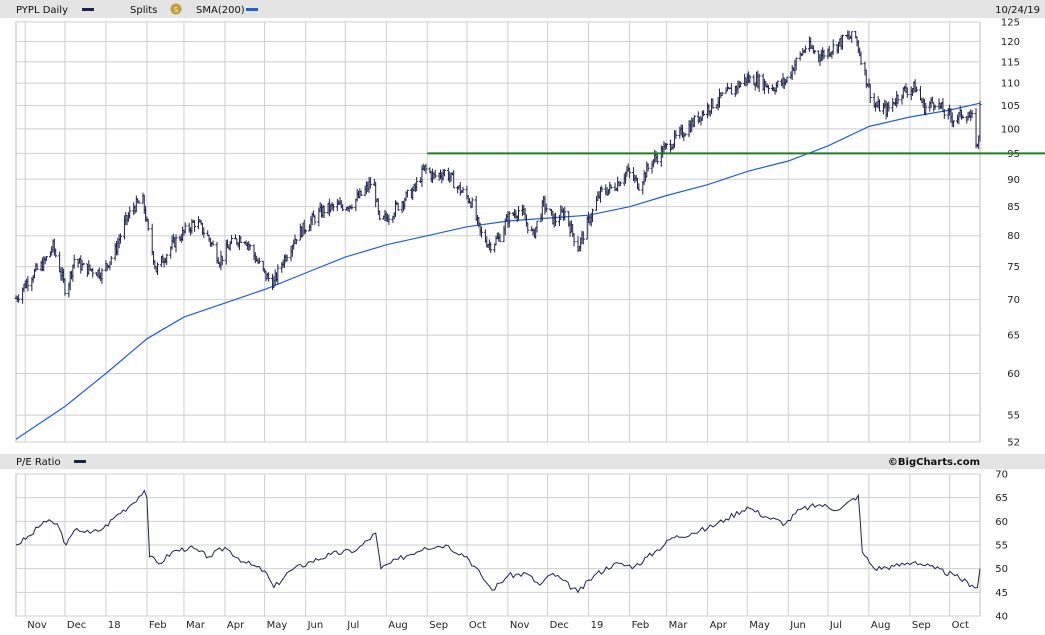  Describe the element at coordinates (1013, 336) in the screenshot. I see `price-y-tick-label: 65` at that location.